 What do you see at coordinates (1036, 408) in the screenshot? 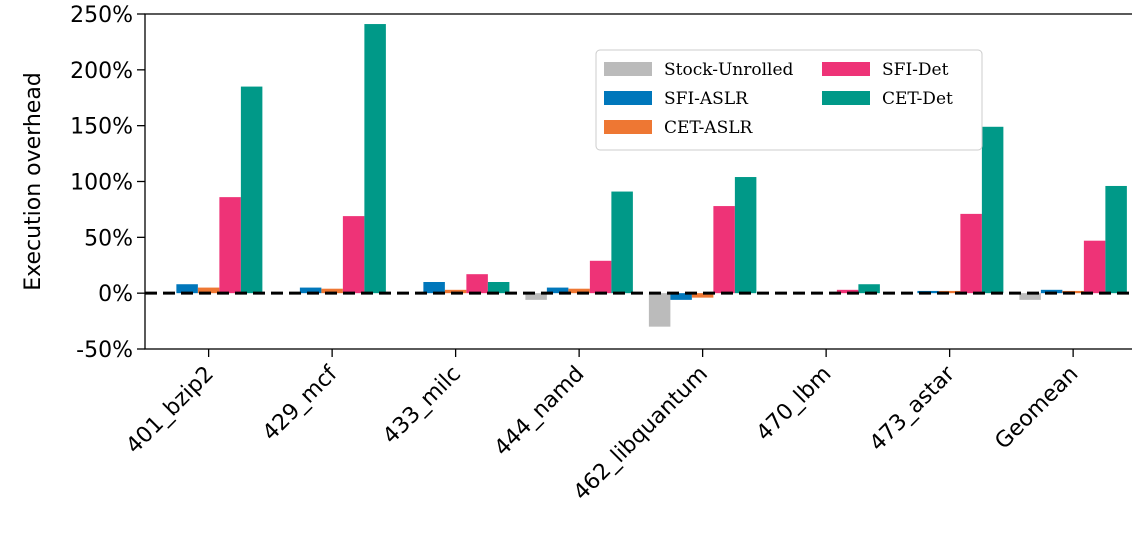
I see `x-tick-label: Geomean` at bounding box center [1036, 408].